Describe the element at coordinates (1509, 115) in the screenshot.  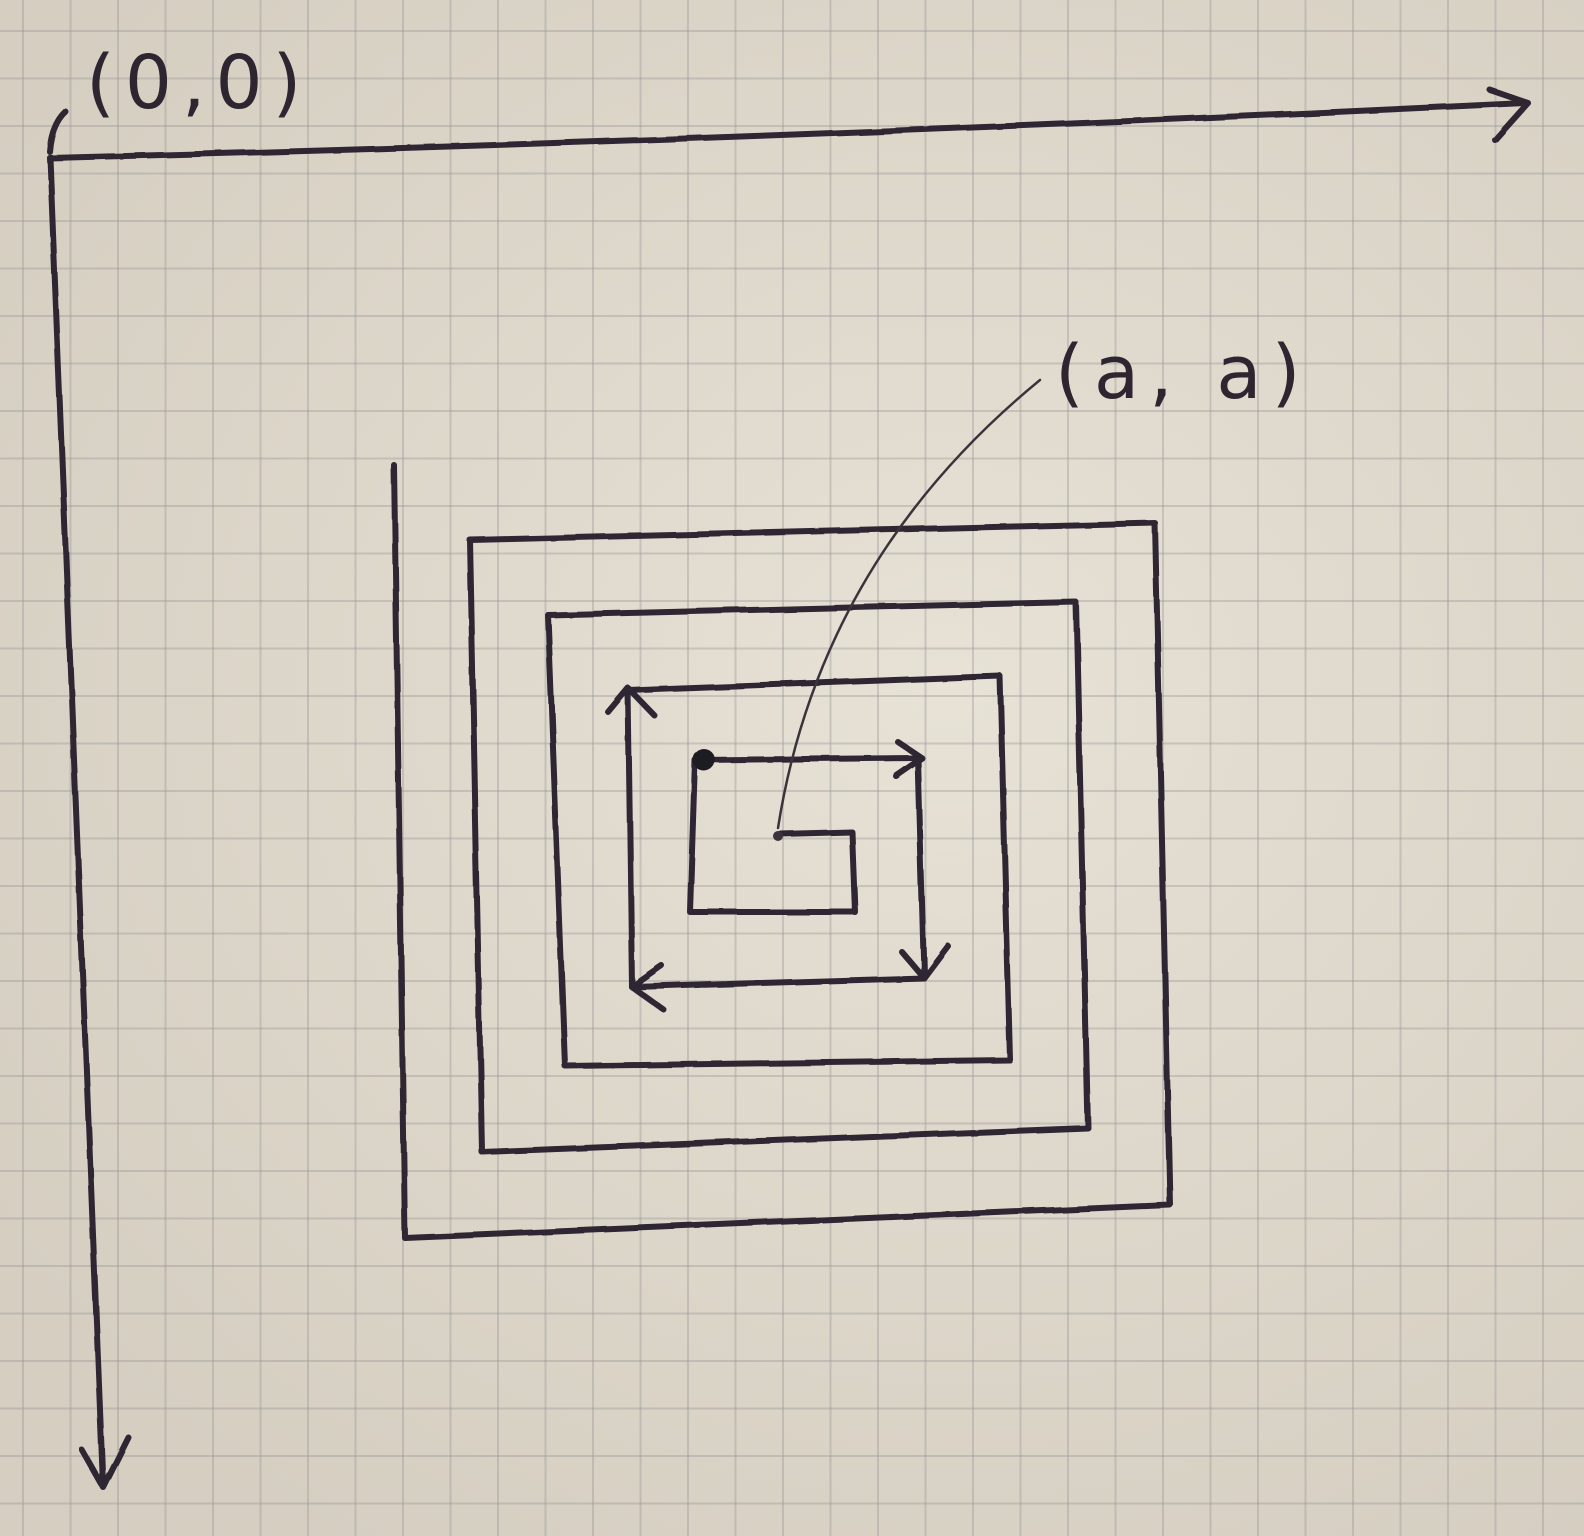
I see `x-axis-arrowhead` at that location.